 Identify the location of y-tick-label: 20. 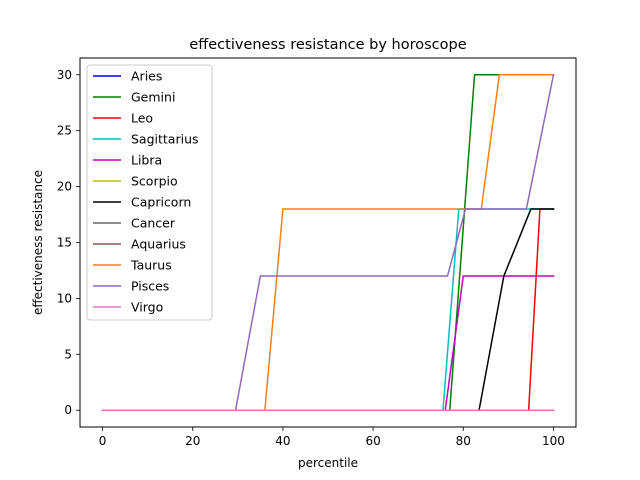
(64, 187).